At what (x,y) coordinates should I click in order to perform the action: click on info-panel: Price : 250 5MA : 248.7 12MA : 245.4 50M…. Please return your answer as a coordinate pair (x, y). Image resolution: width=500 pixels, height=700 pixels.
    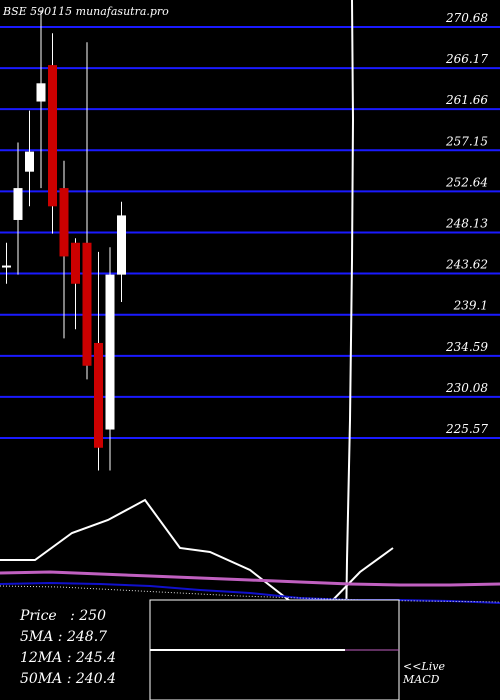
    Looking at the image, I should click on (68, 648).